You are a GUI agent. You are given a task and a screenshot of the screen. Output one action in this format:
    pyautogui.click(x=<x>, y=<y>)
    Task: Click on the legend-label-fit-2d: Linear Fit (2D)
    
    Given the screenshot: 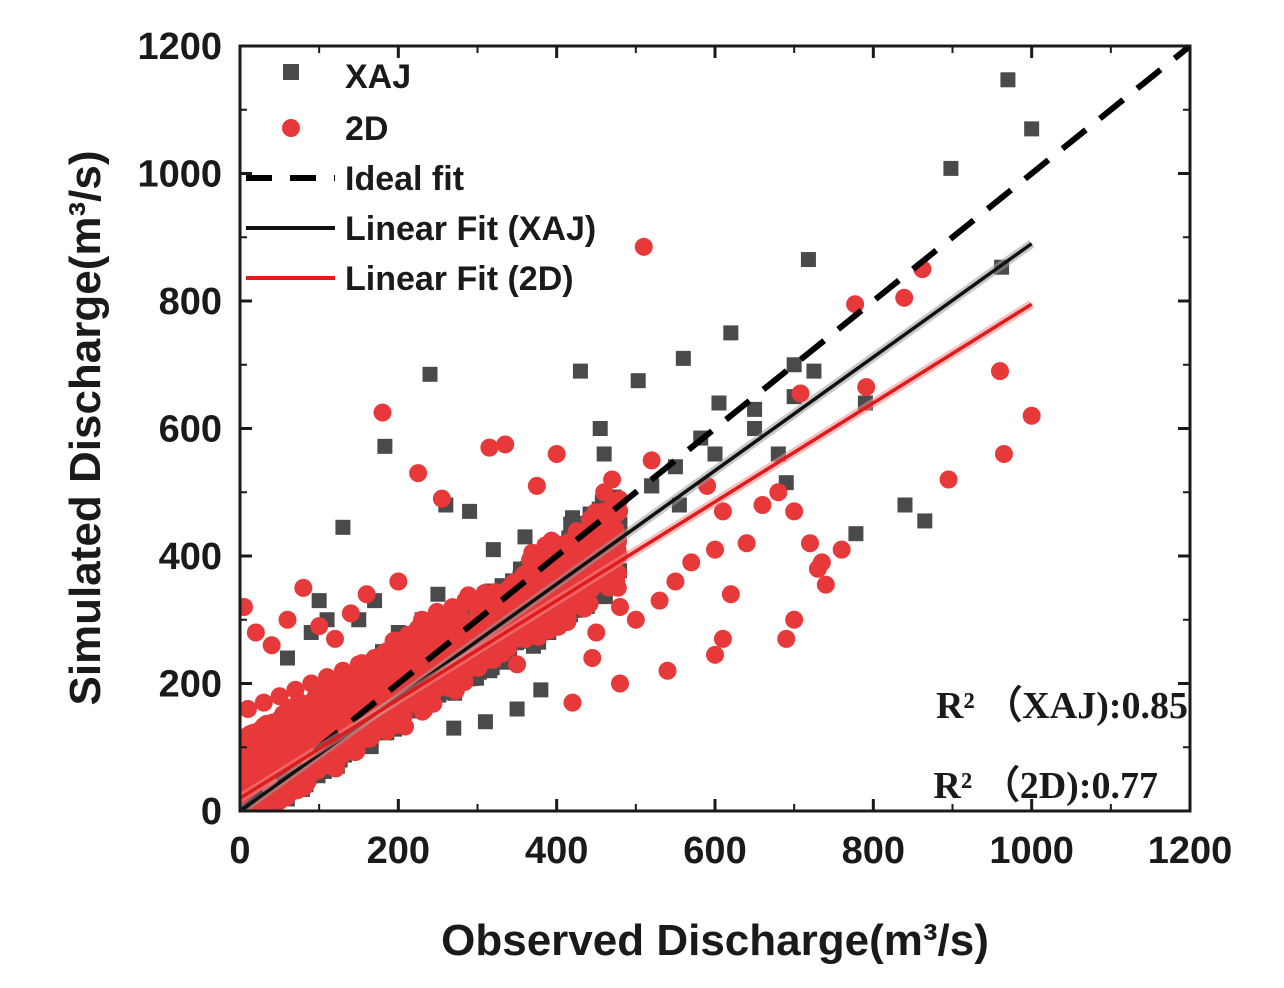 What is the action you would take?
    pyautogui.click(x=459, y=279)
    